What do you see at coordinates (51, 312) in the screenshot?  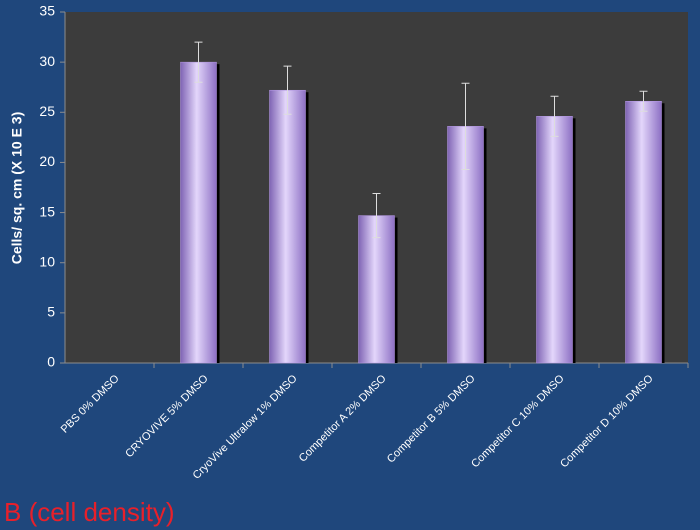 I see `y-tick-label: 5` at bounding box center [51, 312].